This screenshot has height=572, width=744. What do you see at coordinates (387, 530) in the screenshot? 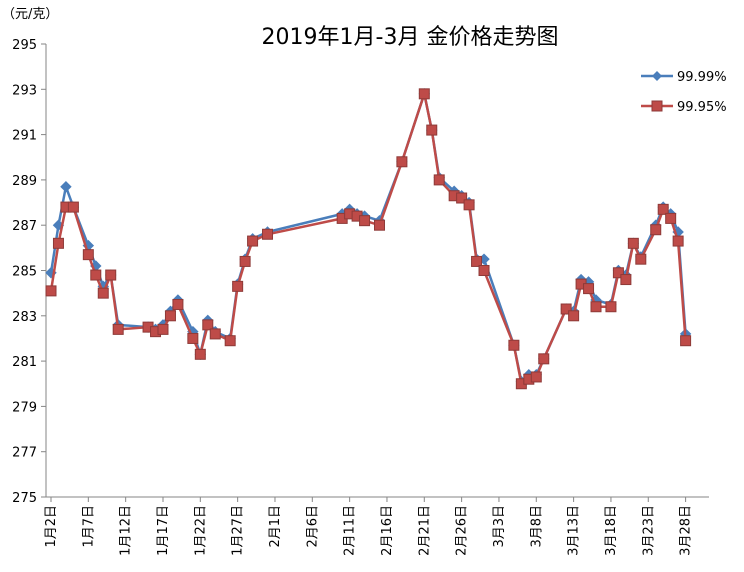
I see `x-tick-label: 2月16日` at bounding box center [387, 530].